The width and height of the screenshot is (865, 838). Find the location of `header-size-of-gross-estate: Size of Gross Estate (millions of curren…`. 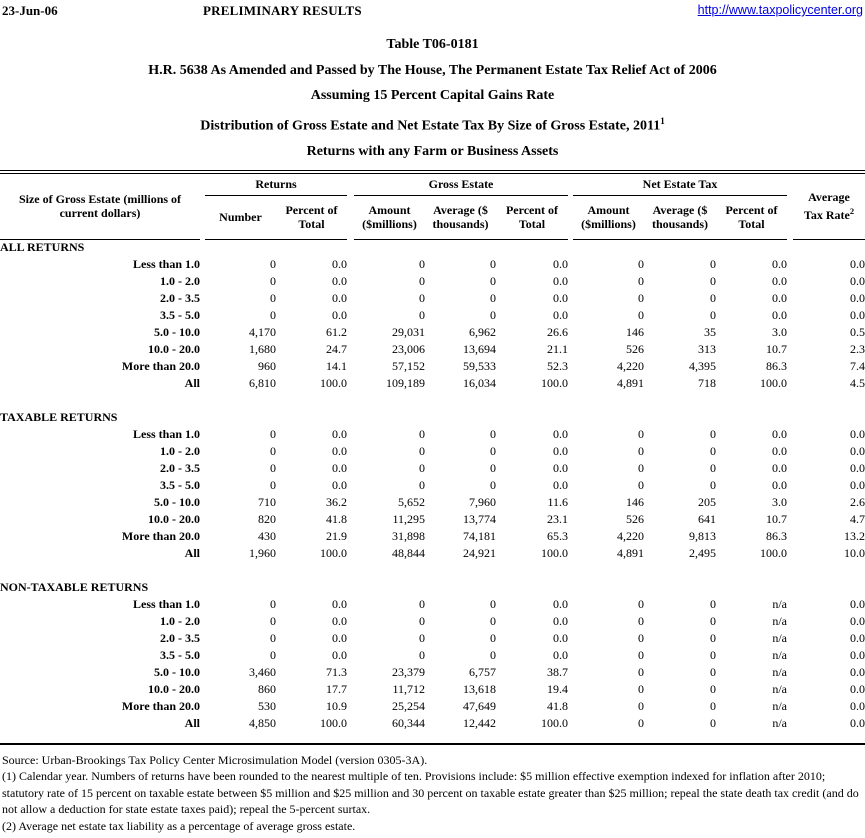

header-size-of-gross-estate: Size of Gross Estate (millions of curren… is located at coordinates (100, 205).